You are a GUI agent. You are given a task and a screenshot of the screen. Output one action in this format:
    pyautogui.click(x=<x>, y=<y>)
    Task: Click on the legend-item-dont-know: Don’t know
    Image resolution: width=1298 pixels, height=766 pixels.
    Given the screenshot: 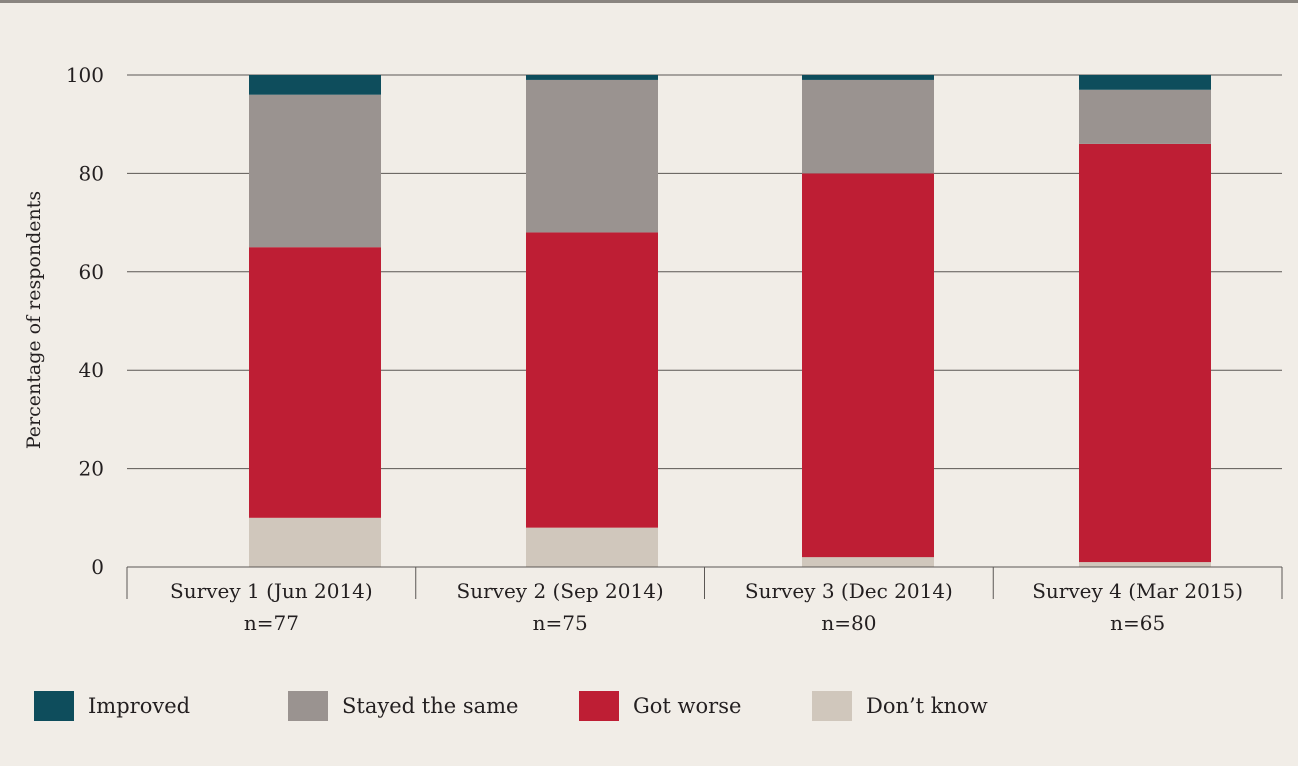 What is the action you would take?
    pyautogui.click(x=900, y=706)
    